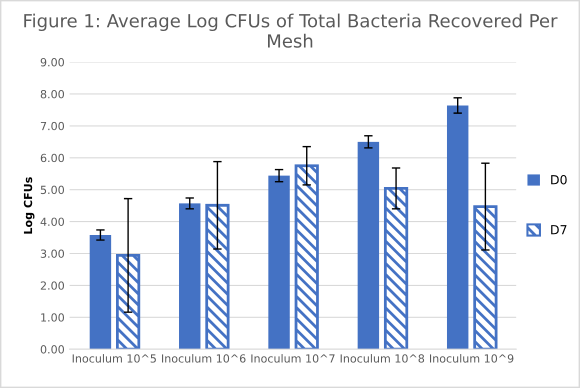 This screenshot has width=580, height=388. Describe the element at coordinates (114, 358) in the screenshot. I see `x-tick-label: Inoculum 10^5` at that location.